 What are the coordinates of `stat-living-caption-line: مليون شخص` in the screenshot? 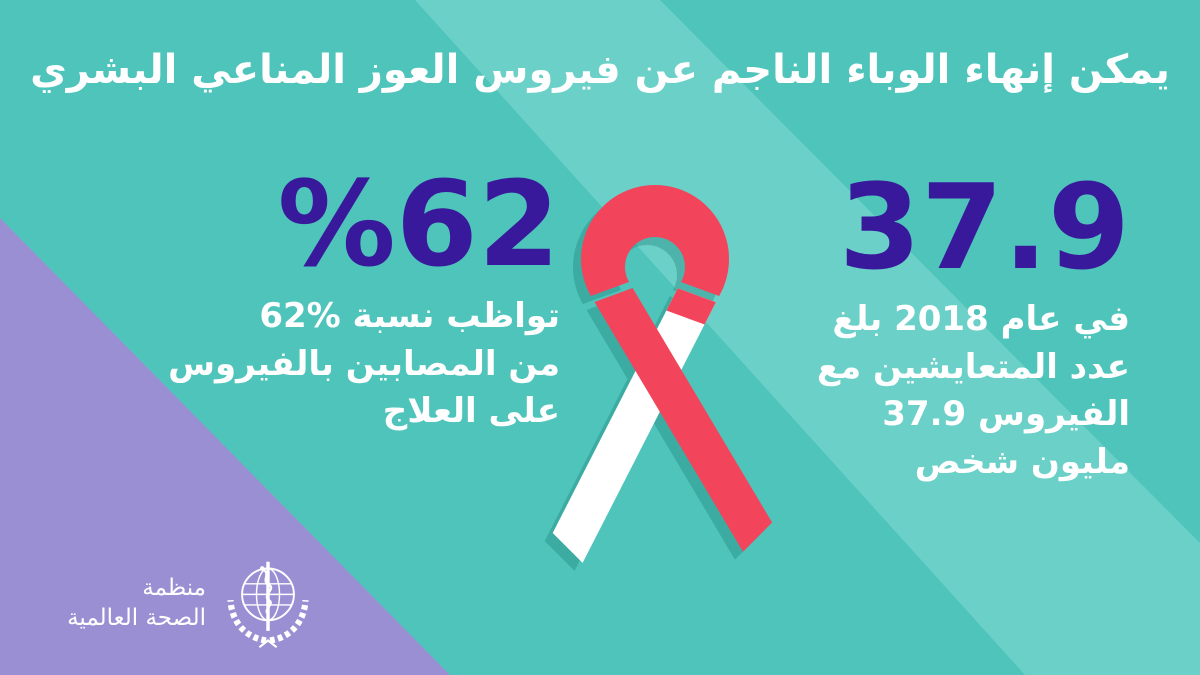 It's located at (1022, 461).